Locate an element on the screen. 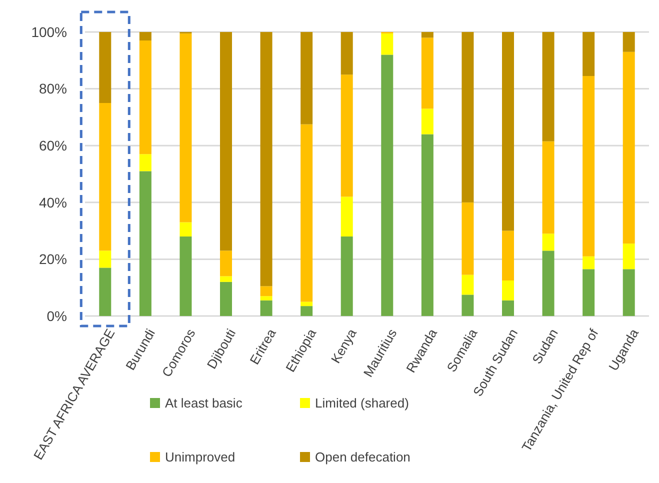 The image size is (659, 483). y-tick-label: 0% is located at coordinates (56, 316).